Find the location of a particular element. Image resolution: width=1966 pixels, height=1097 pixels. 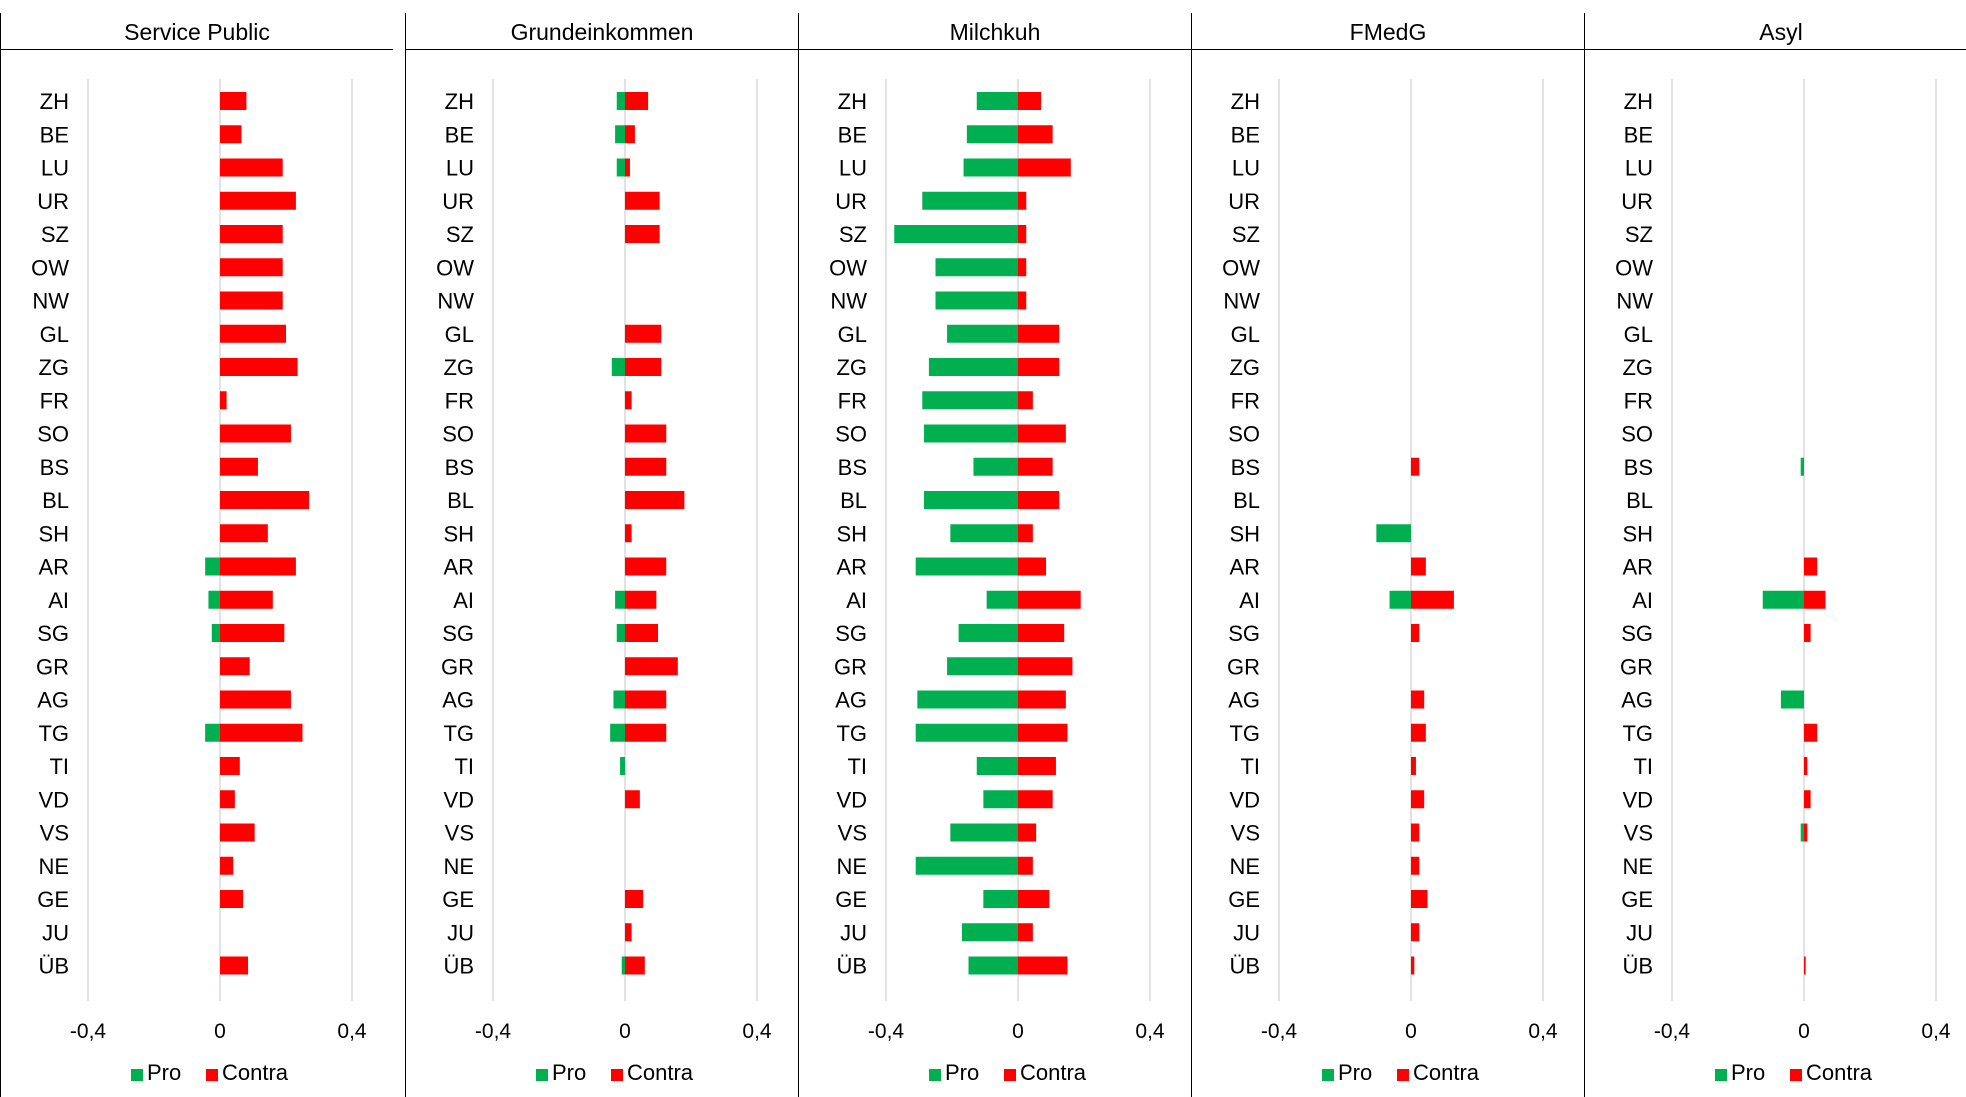

category-label: SZ is located at coordinates (1246, 234).